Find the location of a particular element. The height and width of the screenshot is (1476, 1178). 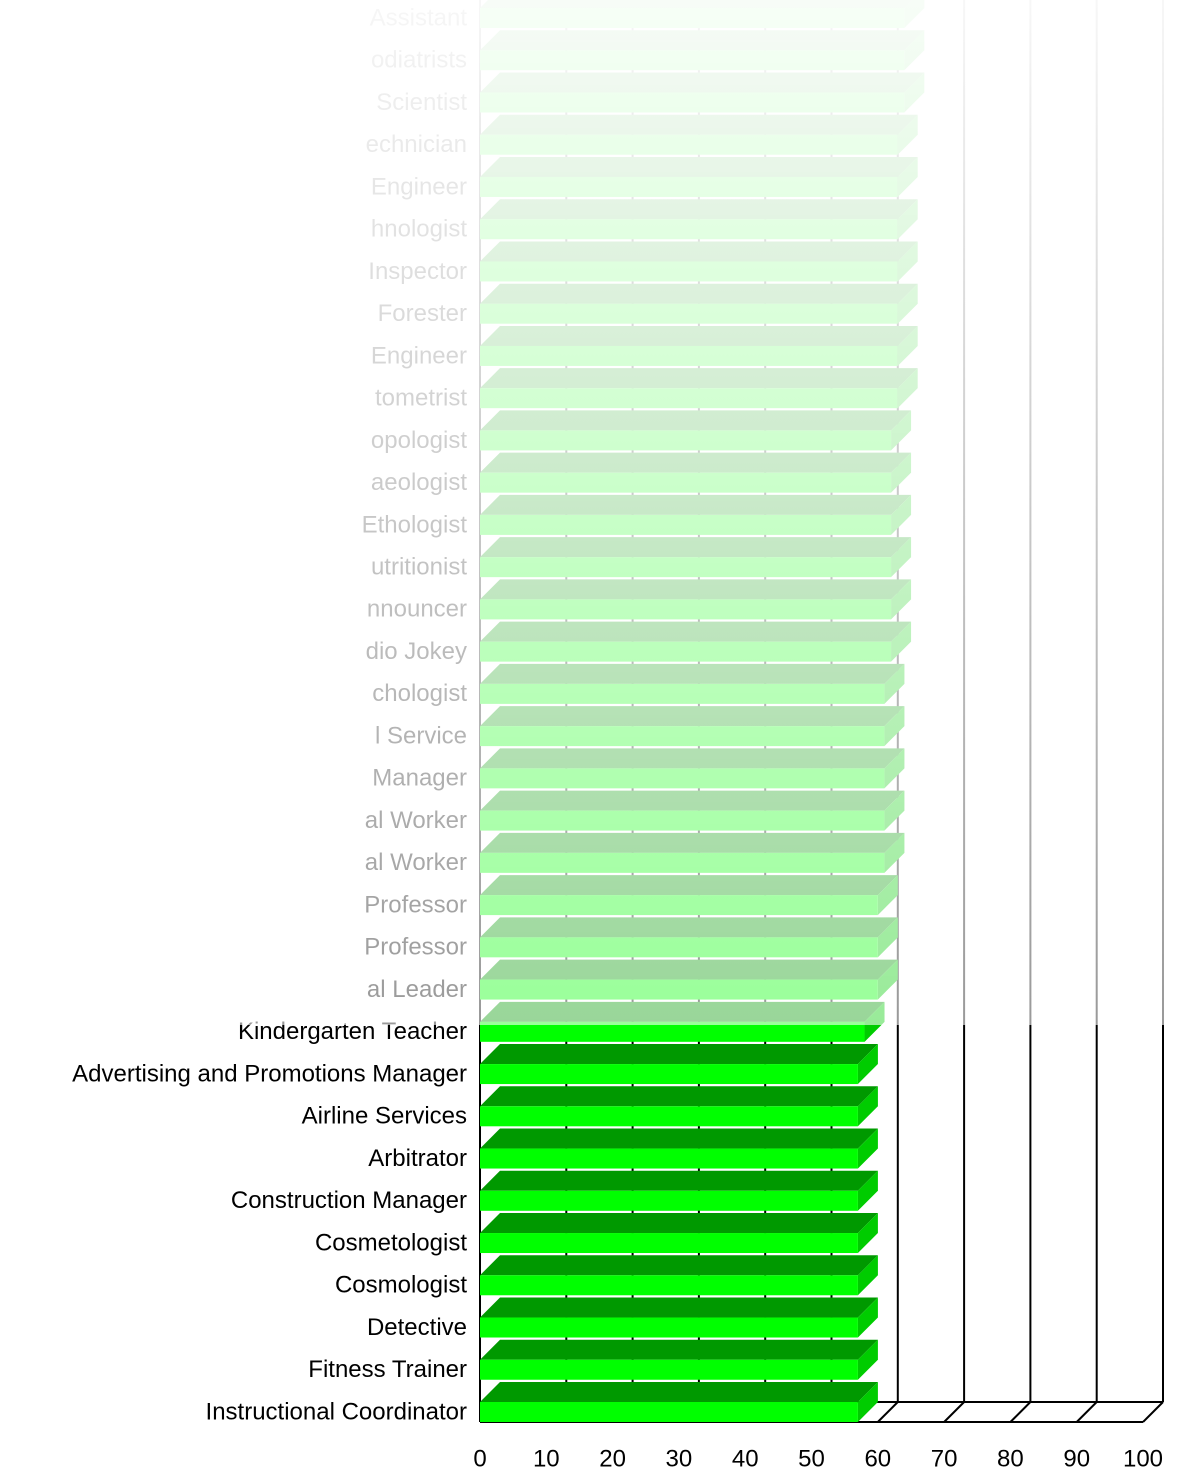

x-tick-label: 60 is located at coordinates (877, 1458).